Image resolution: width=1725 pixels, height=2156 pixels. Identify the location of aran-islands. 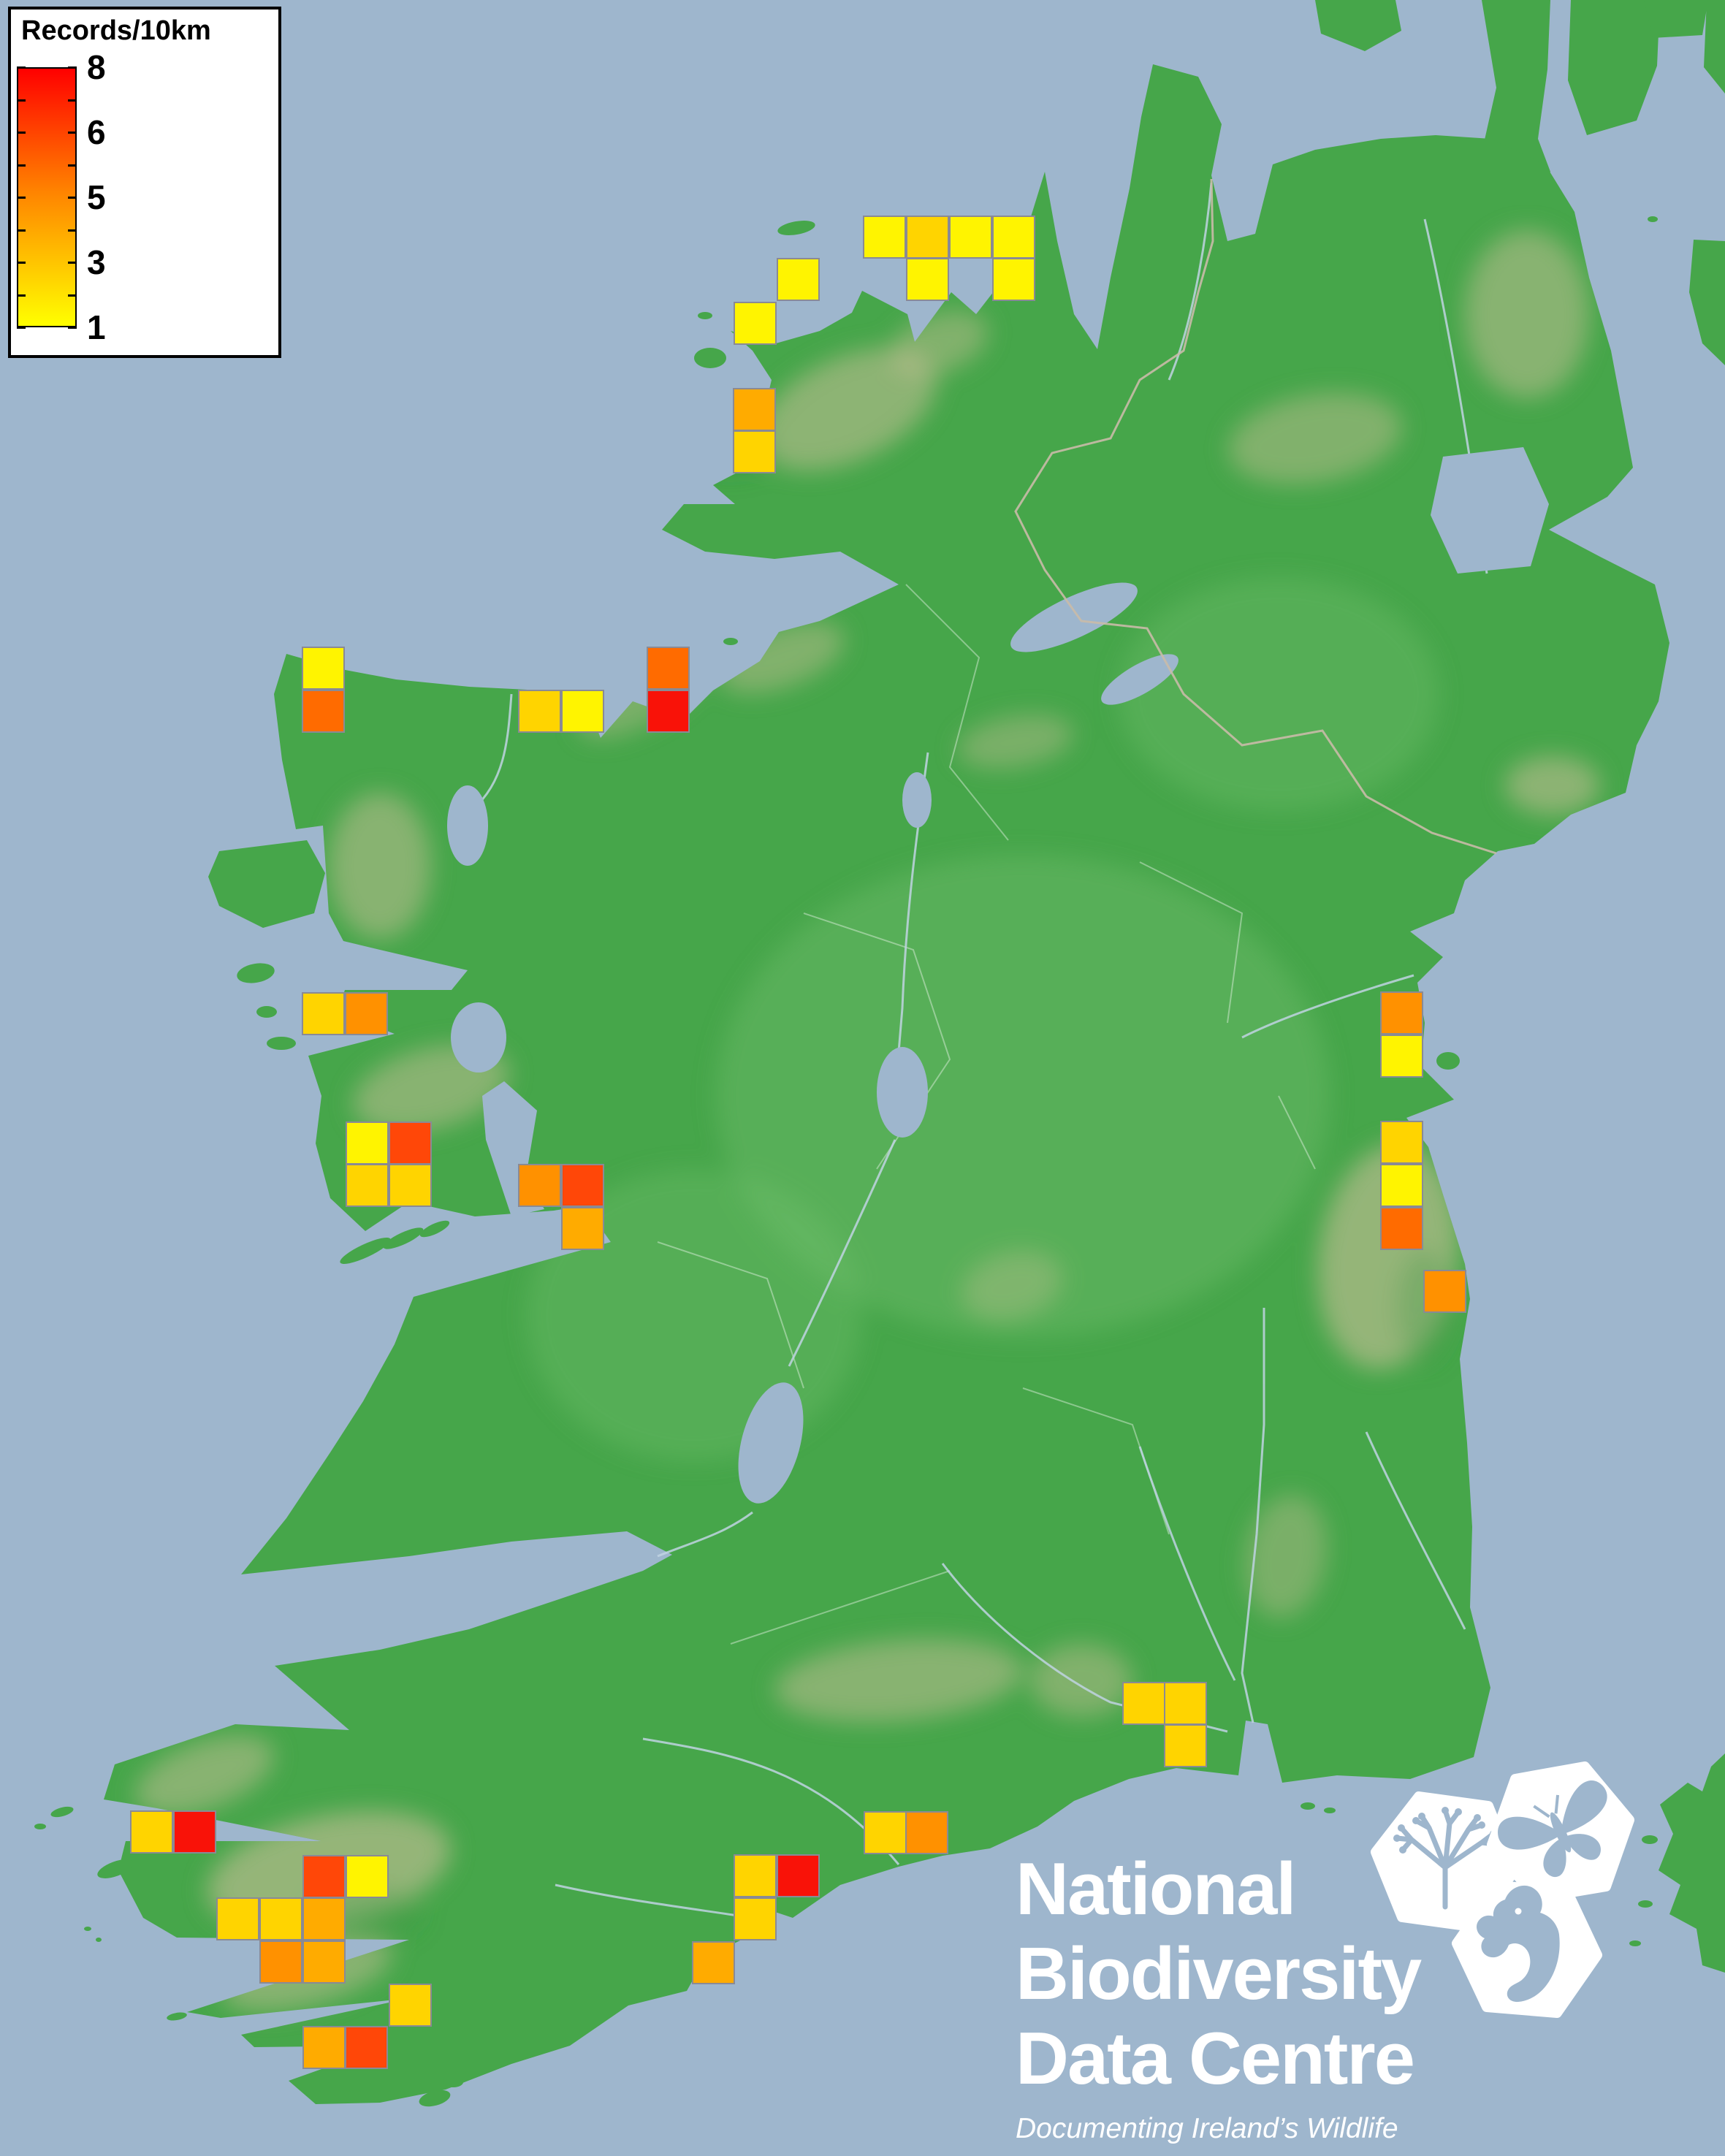
(365, 1251).